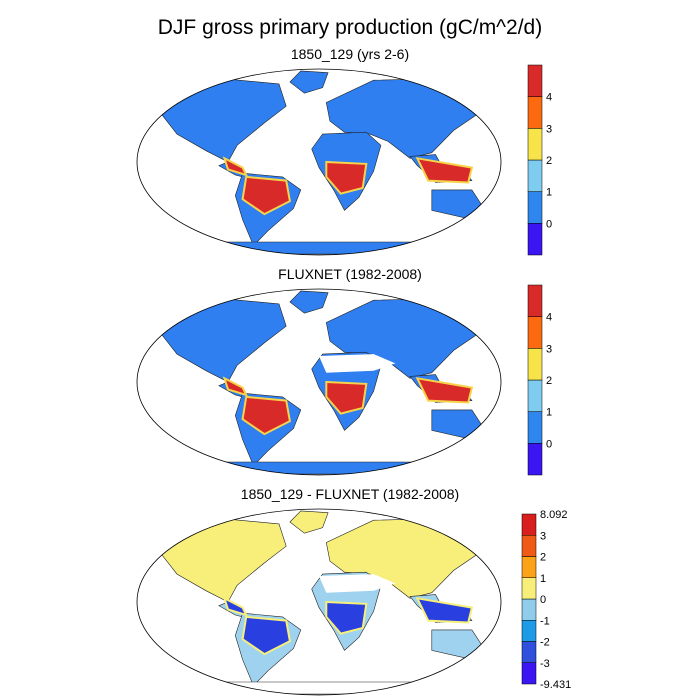  What do you see at coordinates (554, 515) in the screenshot?
I see `colorbar-tick-label: 8.092` at bounding box center [554, 515].